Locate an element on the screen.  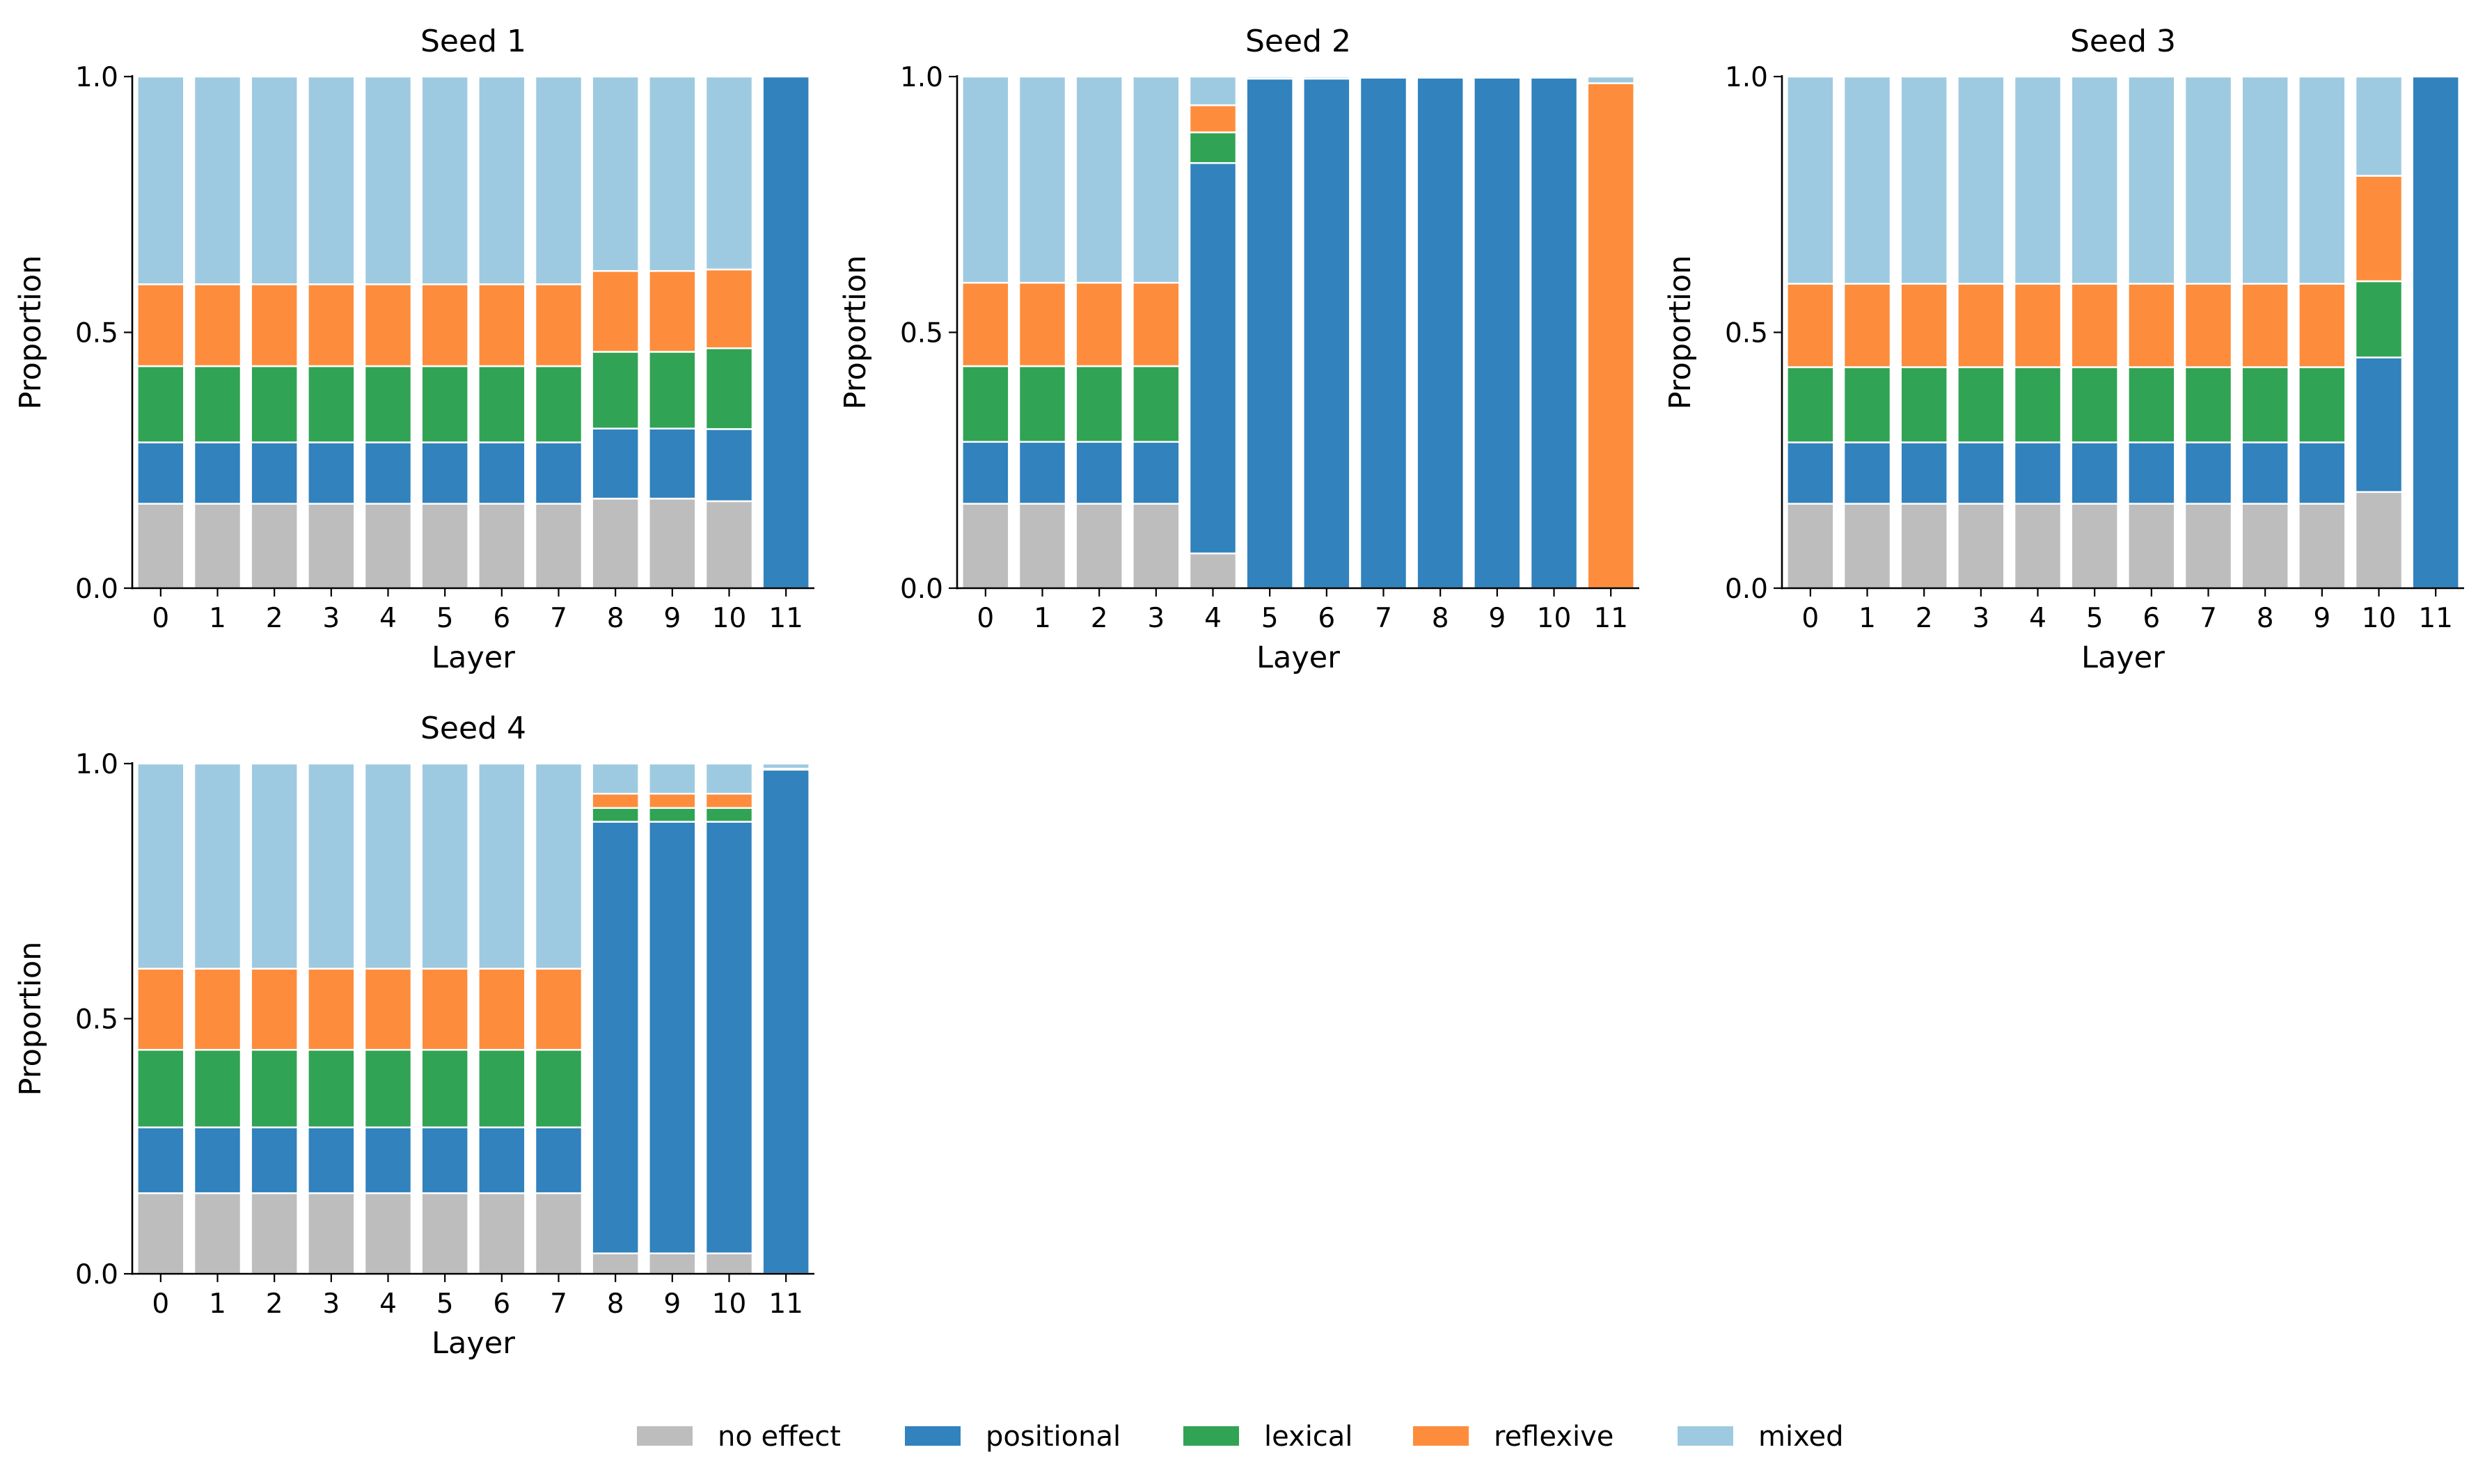
bar-seed-3-layer-10-reflexive is located at coordinates (2379, 229).